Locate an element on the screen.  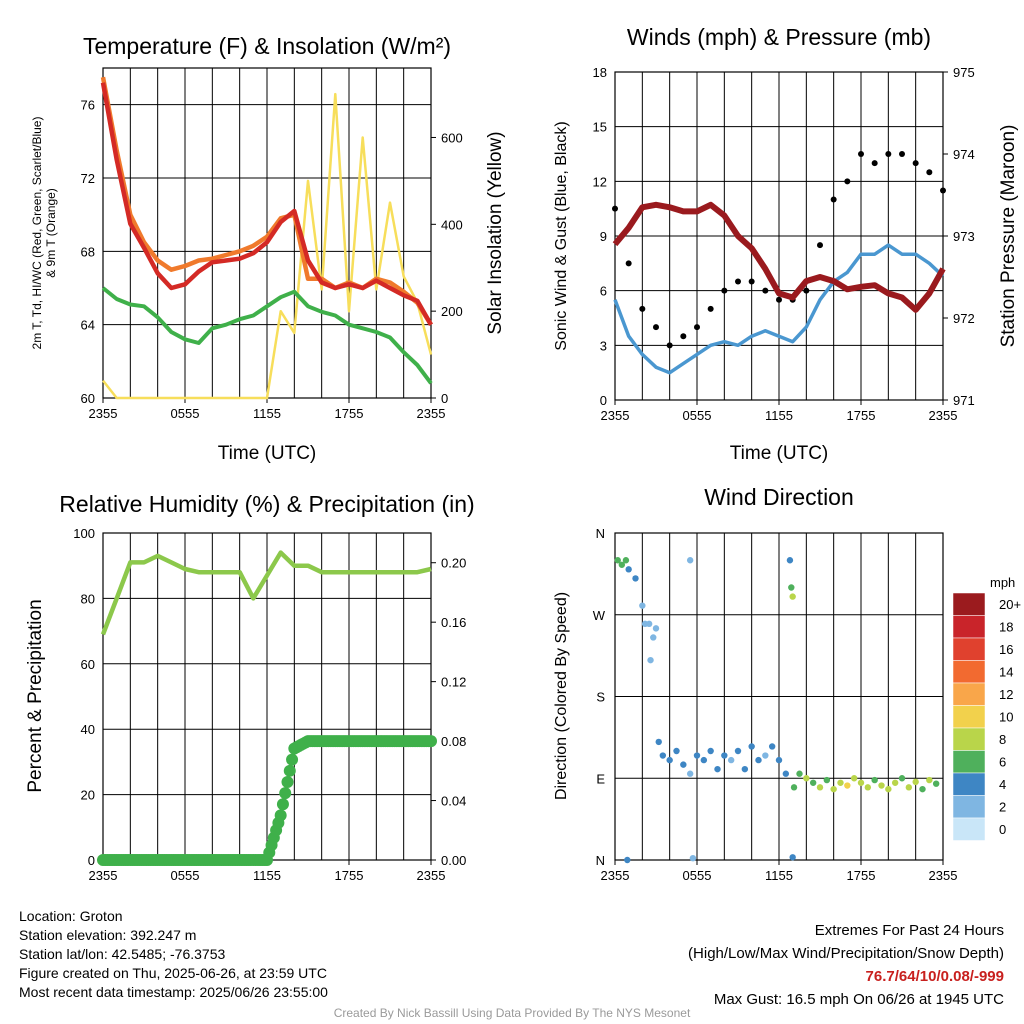
temp-y2tick-label: 0 is located at coordinates (444, 398).